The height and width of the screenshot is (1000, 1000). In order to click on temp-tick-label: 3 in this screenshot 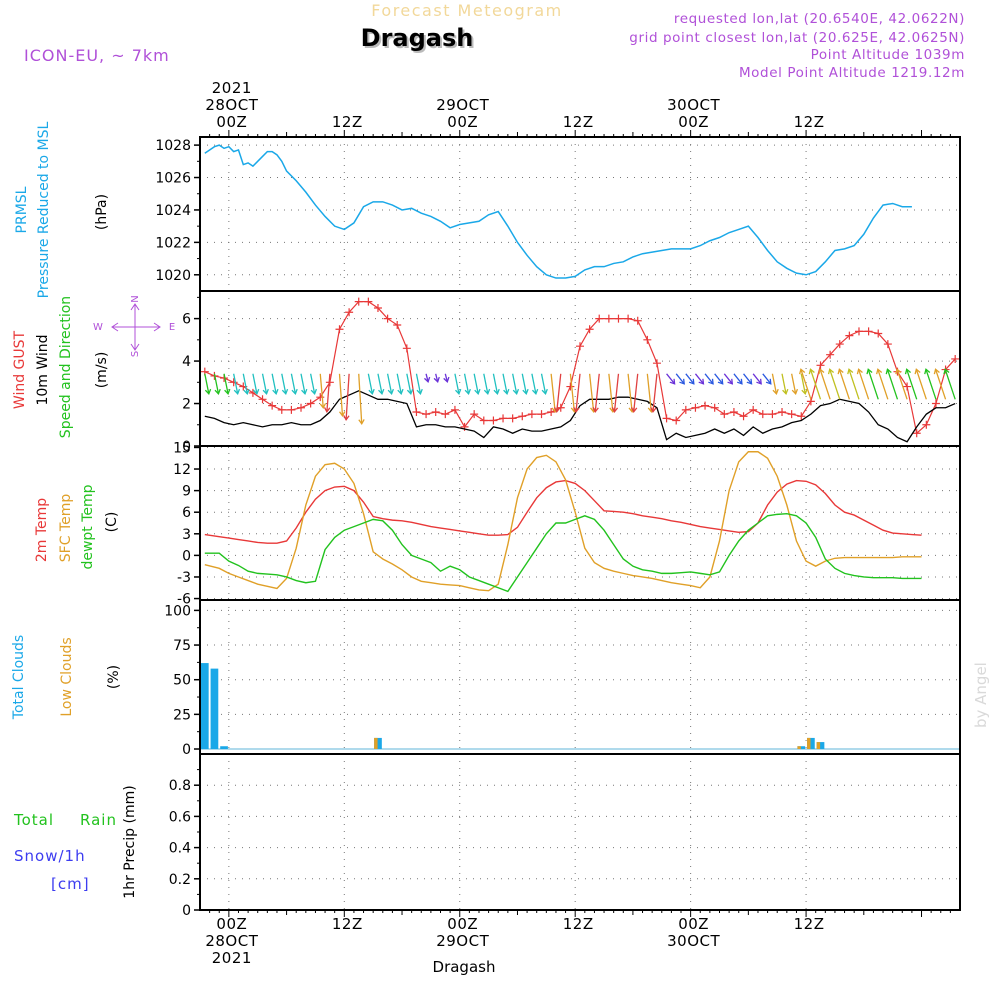, I will do `click(186, 535)`.